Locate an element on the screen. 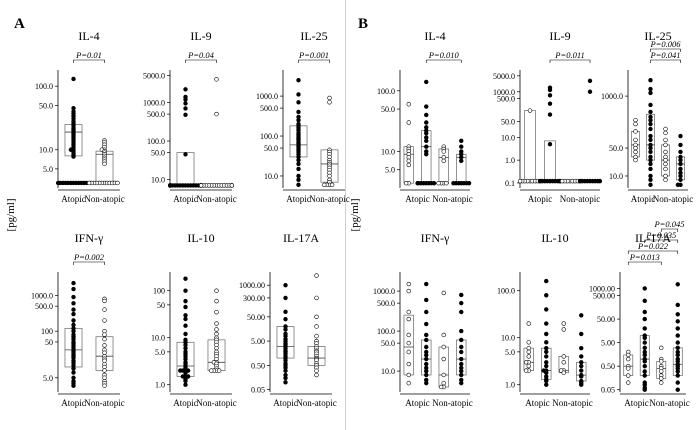 The width and height of the screenshot is (700, 430). y-tick-label: 1000.00 is located at coordinates (602, 288).